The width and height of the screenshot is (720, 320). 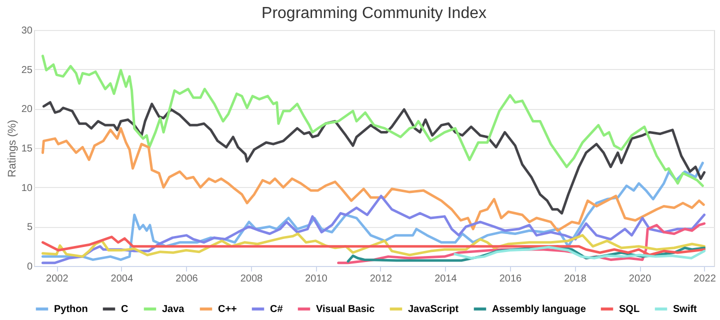 What do you see at coordinates (29, 228) in the screenshot?
I see `y-tick-label: 5` at bounding box center [29, 228].